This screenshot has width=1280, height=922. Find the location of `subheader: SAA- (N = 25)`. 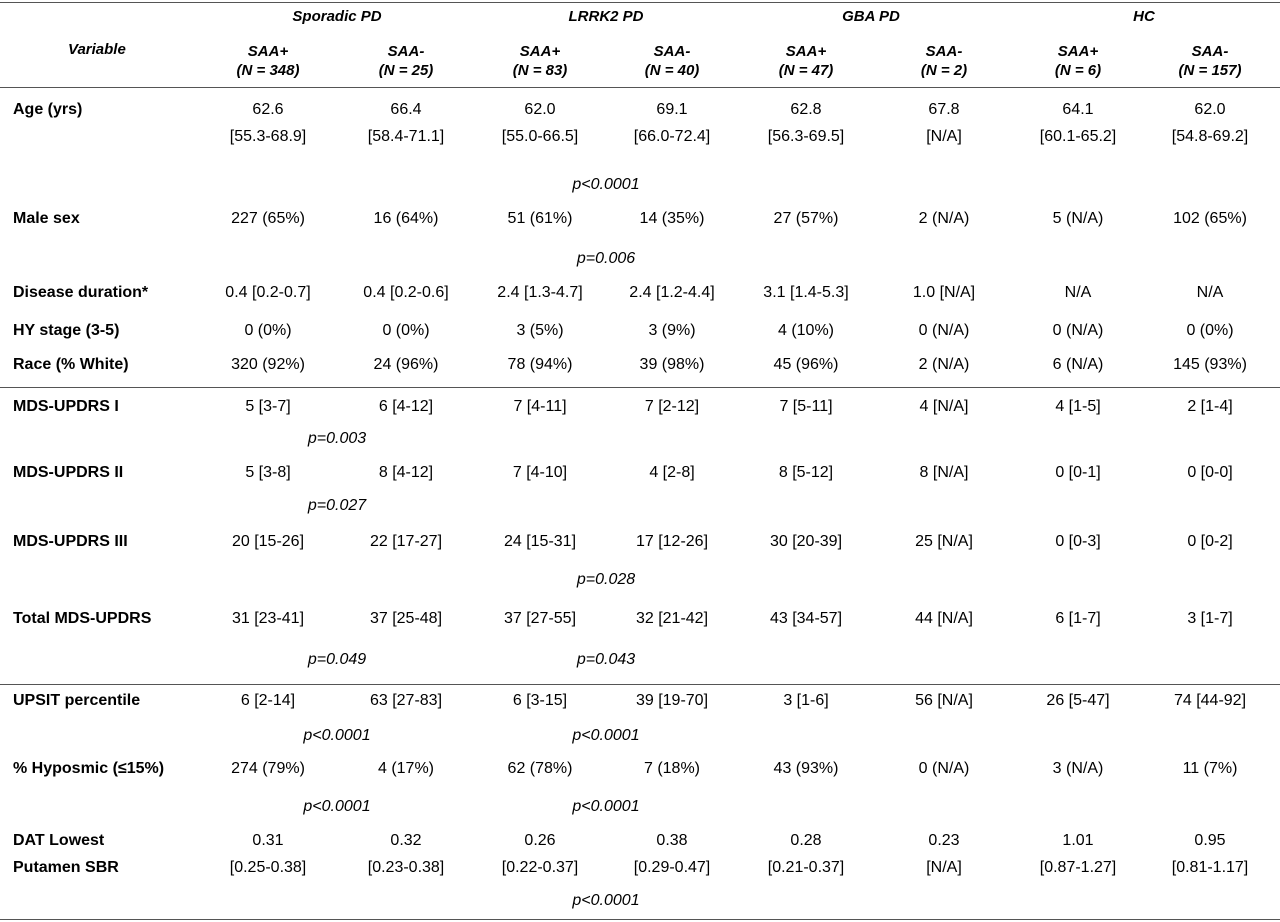

subheader: SAA- (N = 25) is located at coordinates (406, 61).